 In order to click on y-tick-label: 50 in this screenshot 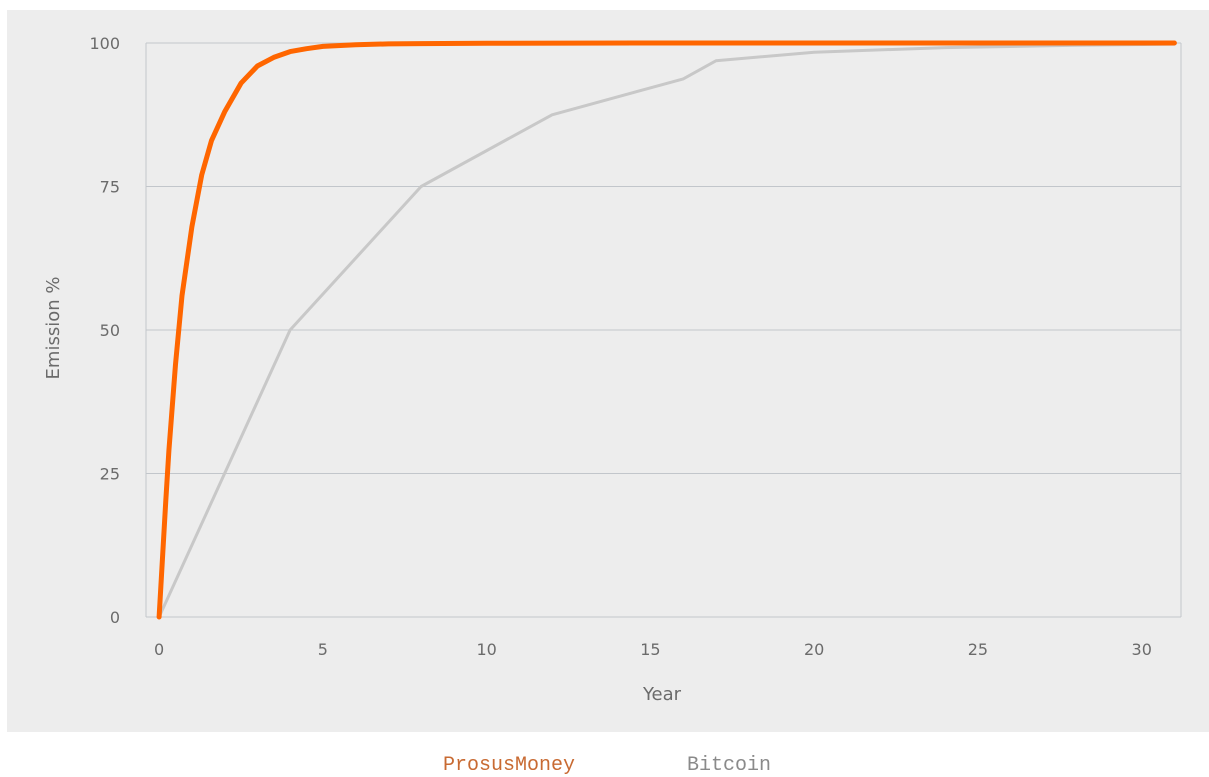, I will do `click(110, 330)`.